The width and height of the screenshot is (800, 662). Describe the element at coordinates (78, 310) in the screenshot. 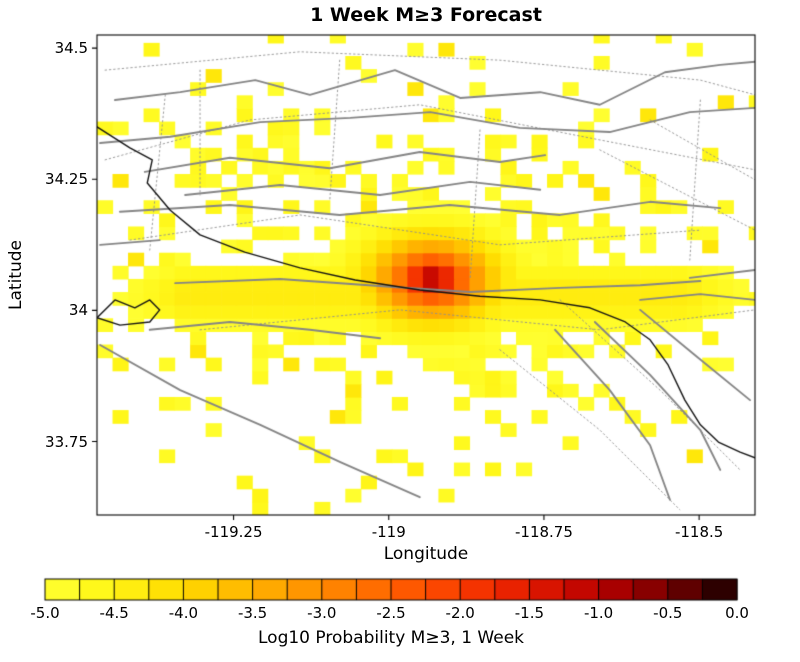

I see `y-tick-label: 34` at that location.